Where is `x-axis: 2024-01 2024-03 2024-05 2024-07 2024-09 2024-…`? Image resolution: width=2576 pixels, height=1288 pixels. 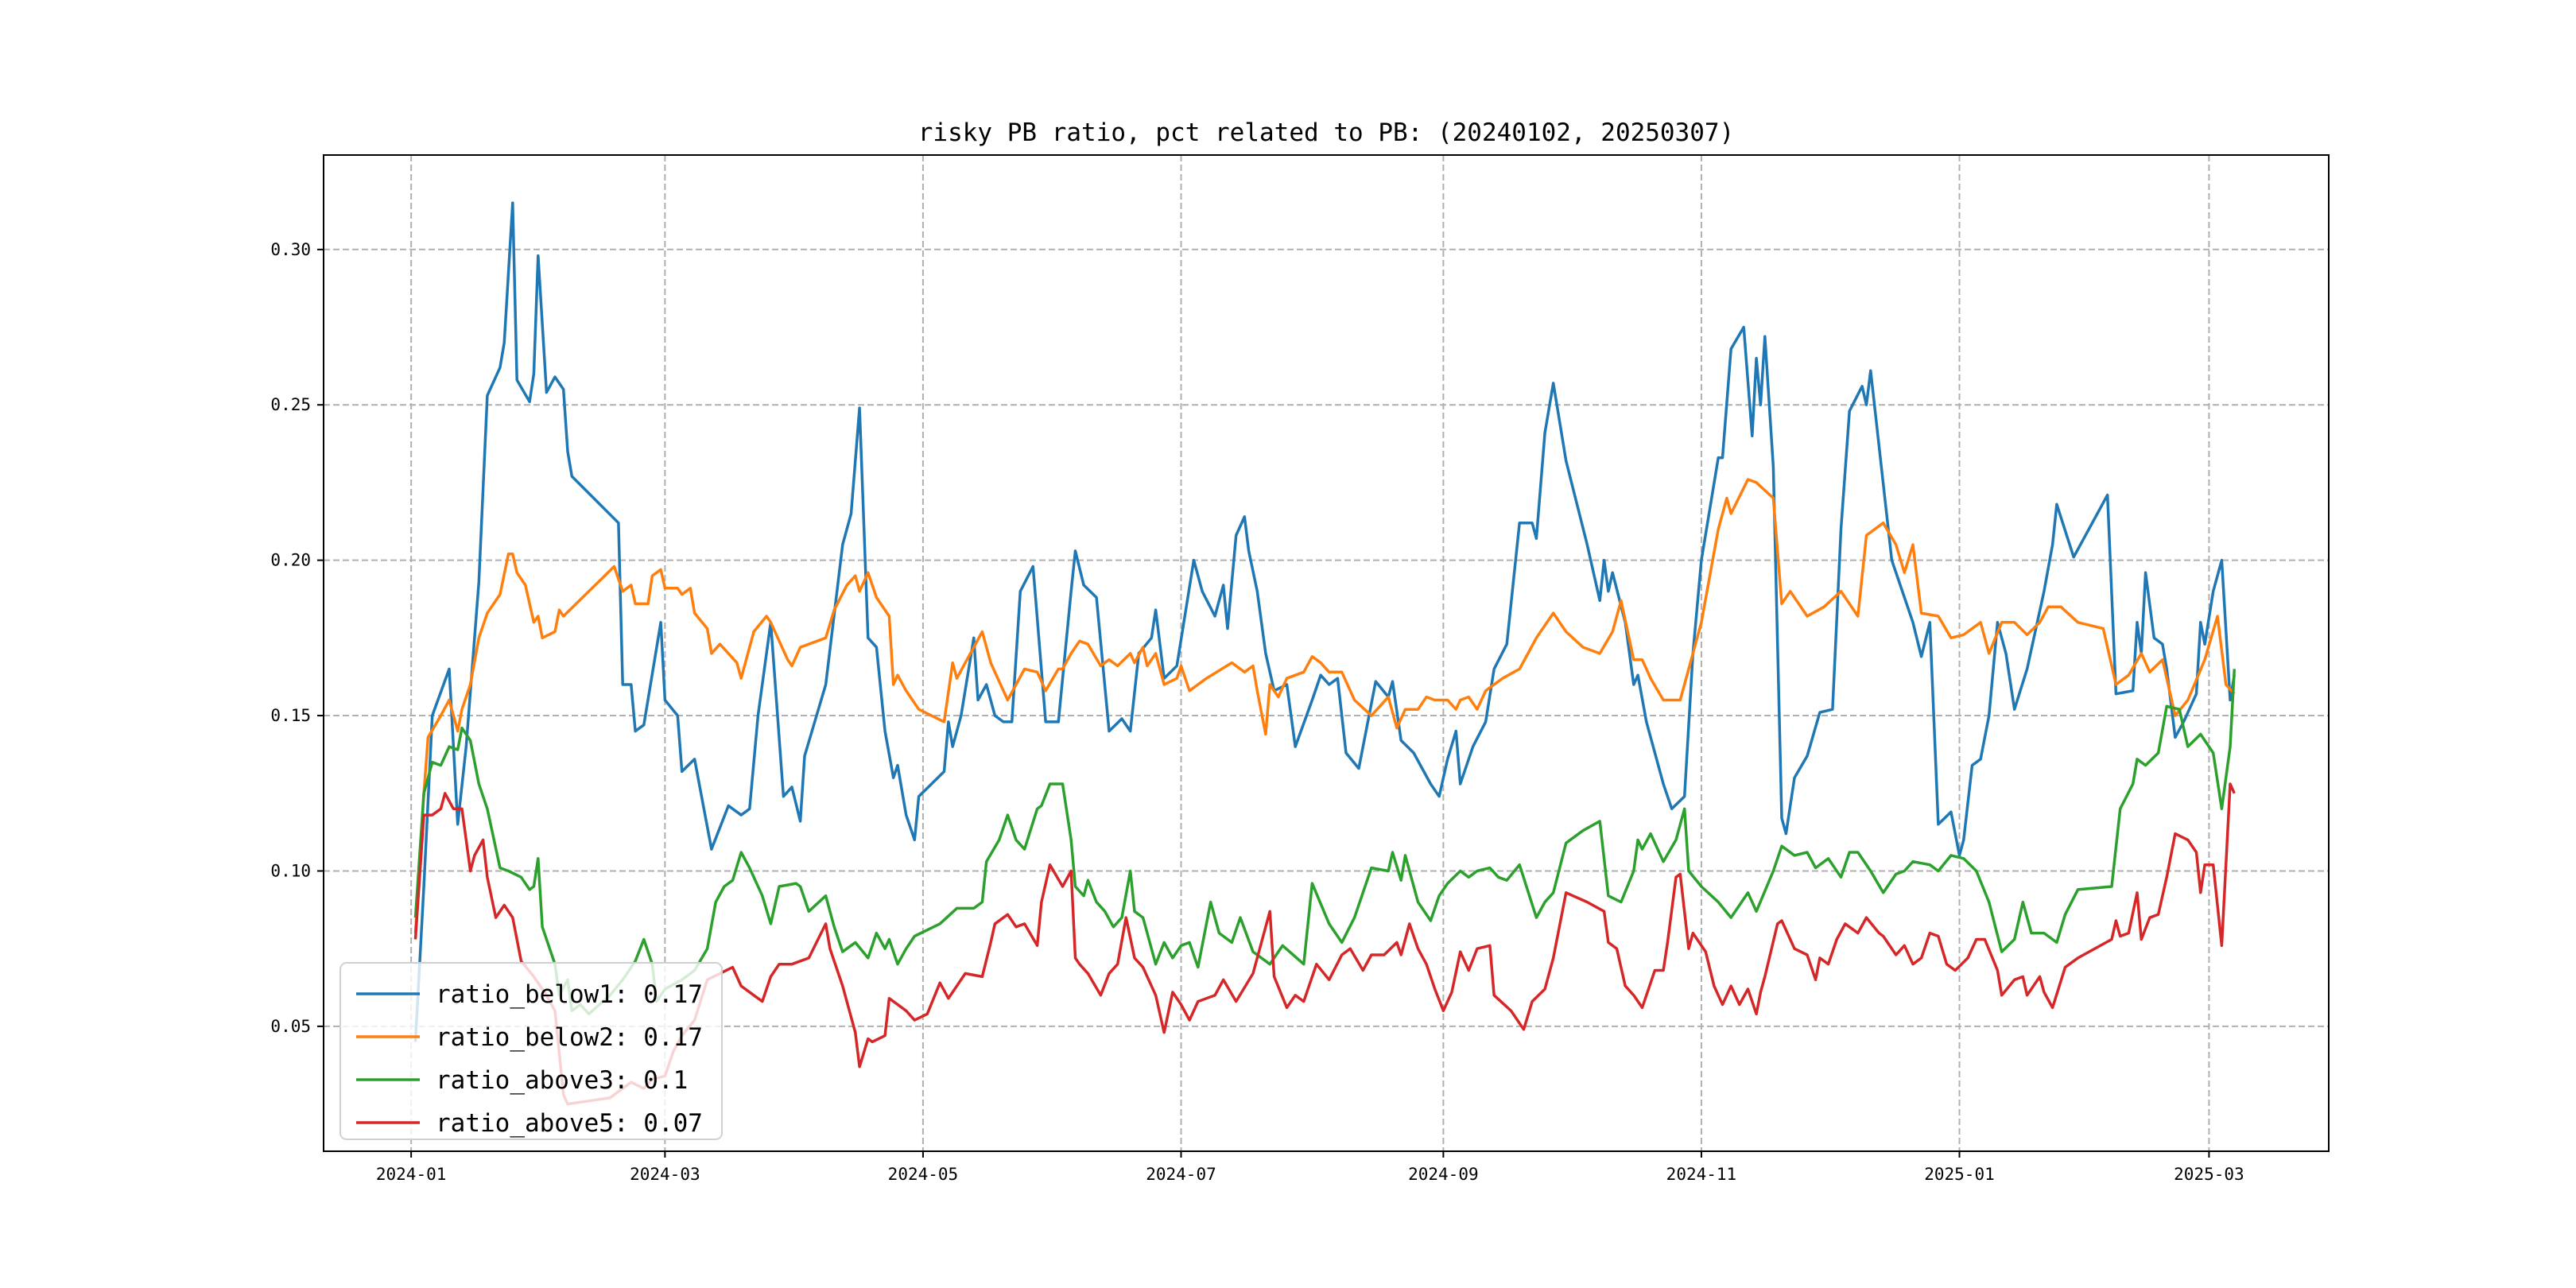 x-axis: 2024-01 2024-03 2024-05 2024-07 2024-09 2024-… is located at coordinates (1310, 1167).